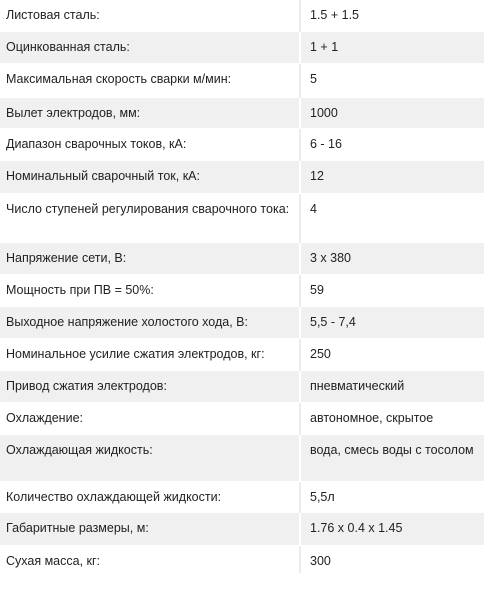 The image size is (484, 592). What do you see at coordinates (150, 322) in the screenshot?
I see `spec-label: Выходное напряжение холостого хода, В:` at bounding box center [150, 322].